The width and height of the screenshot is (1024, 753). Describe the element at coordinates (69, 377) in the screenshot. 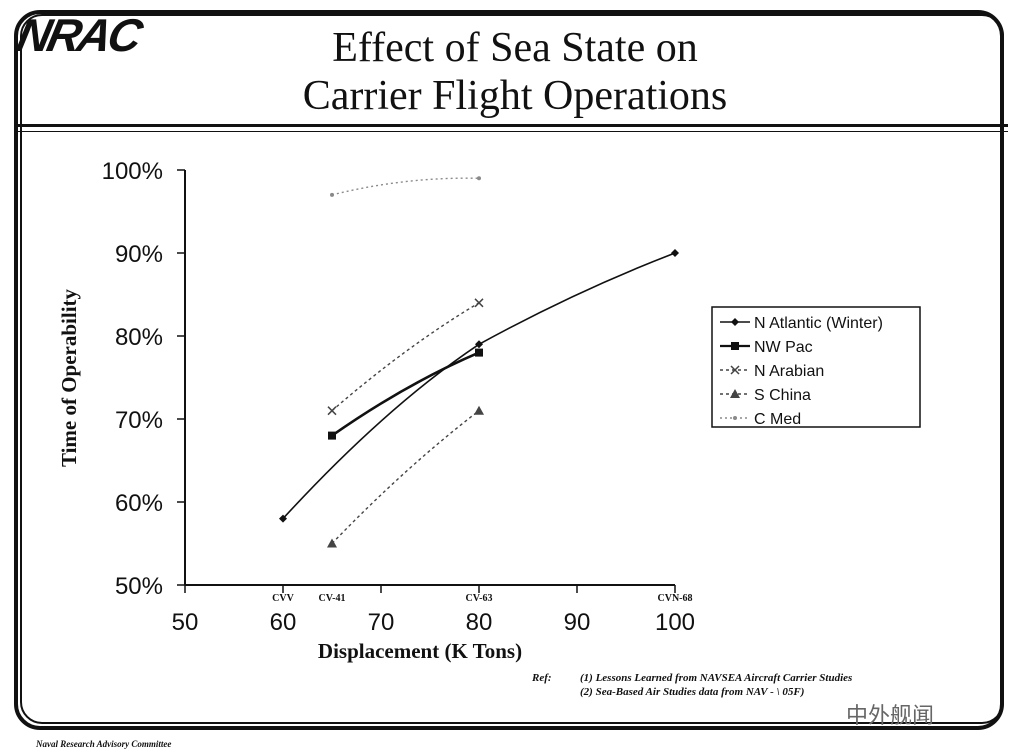

I see `y-axis-label: Time of Operability` at that location.